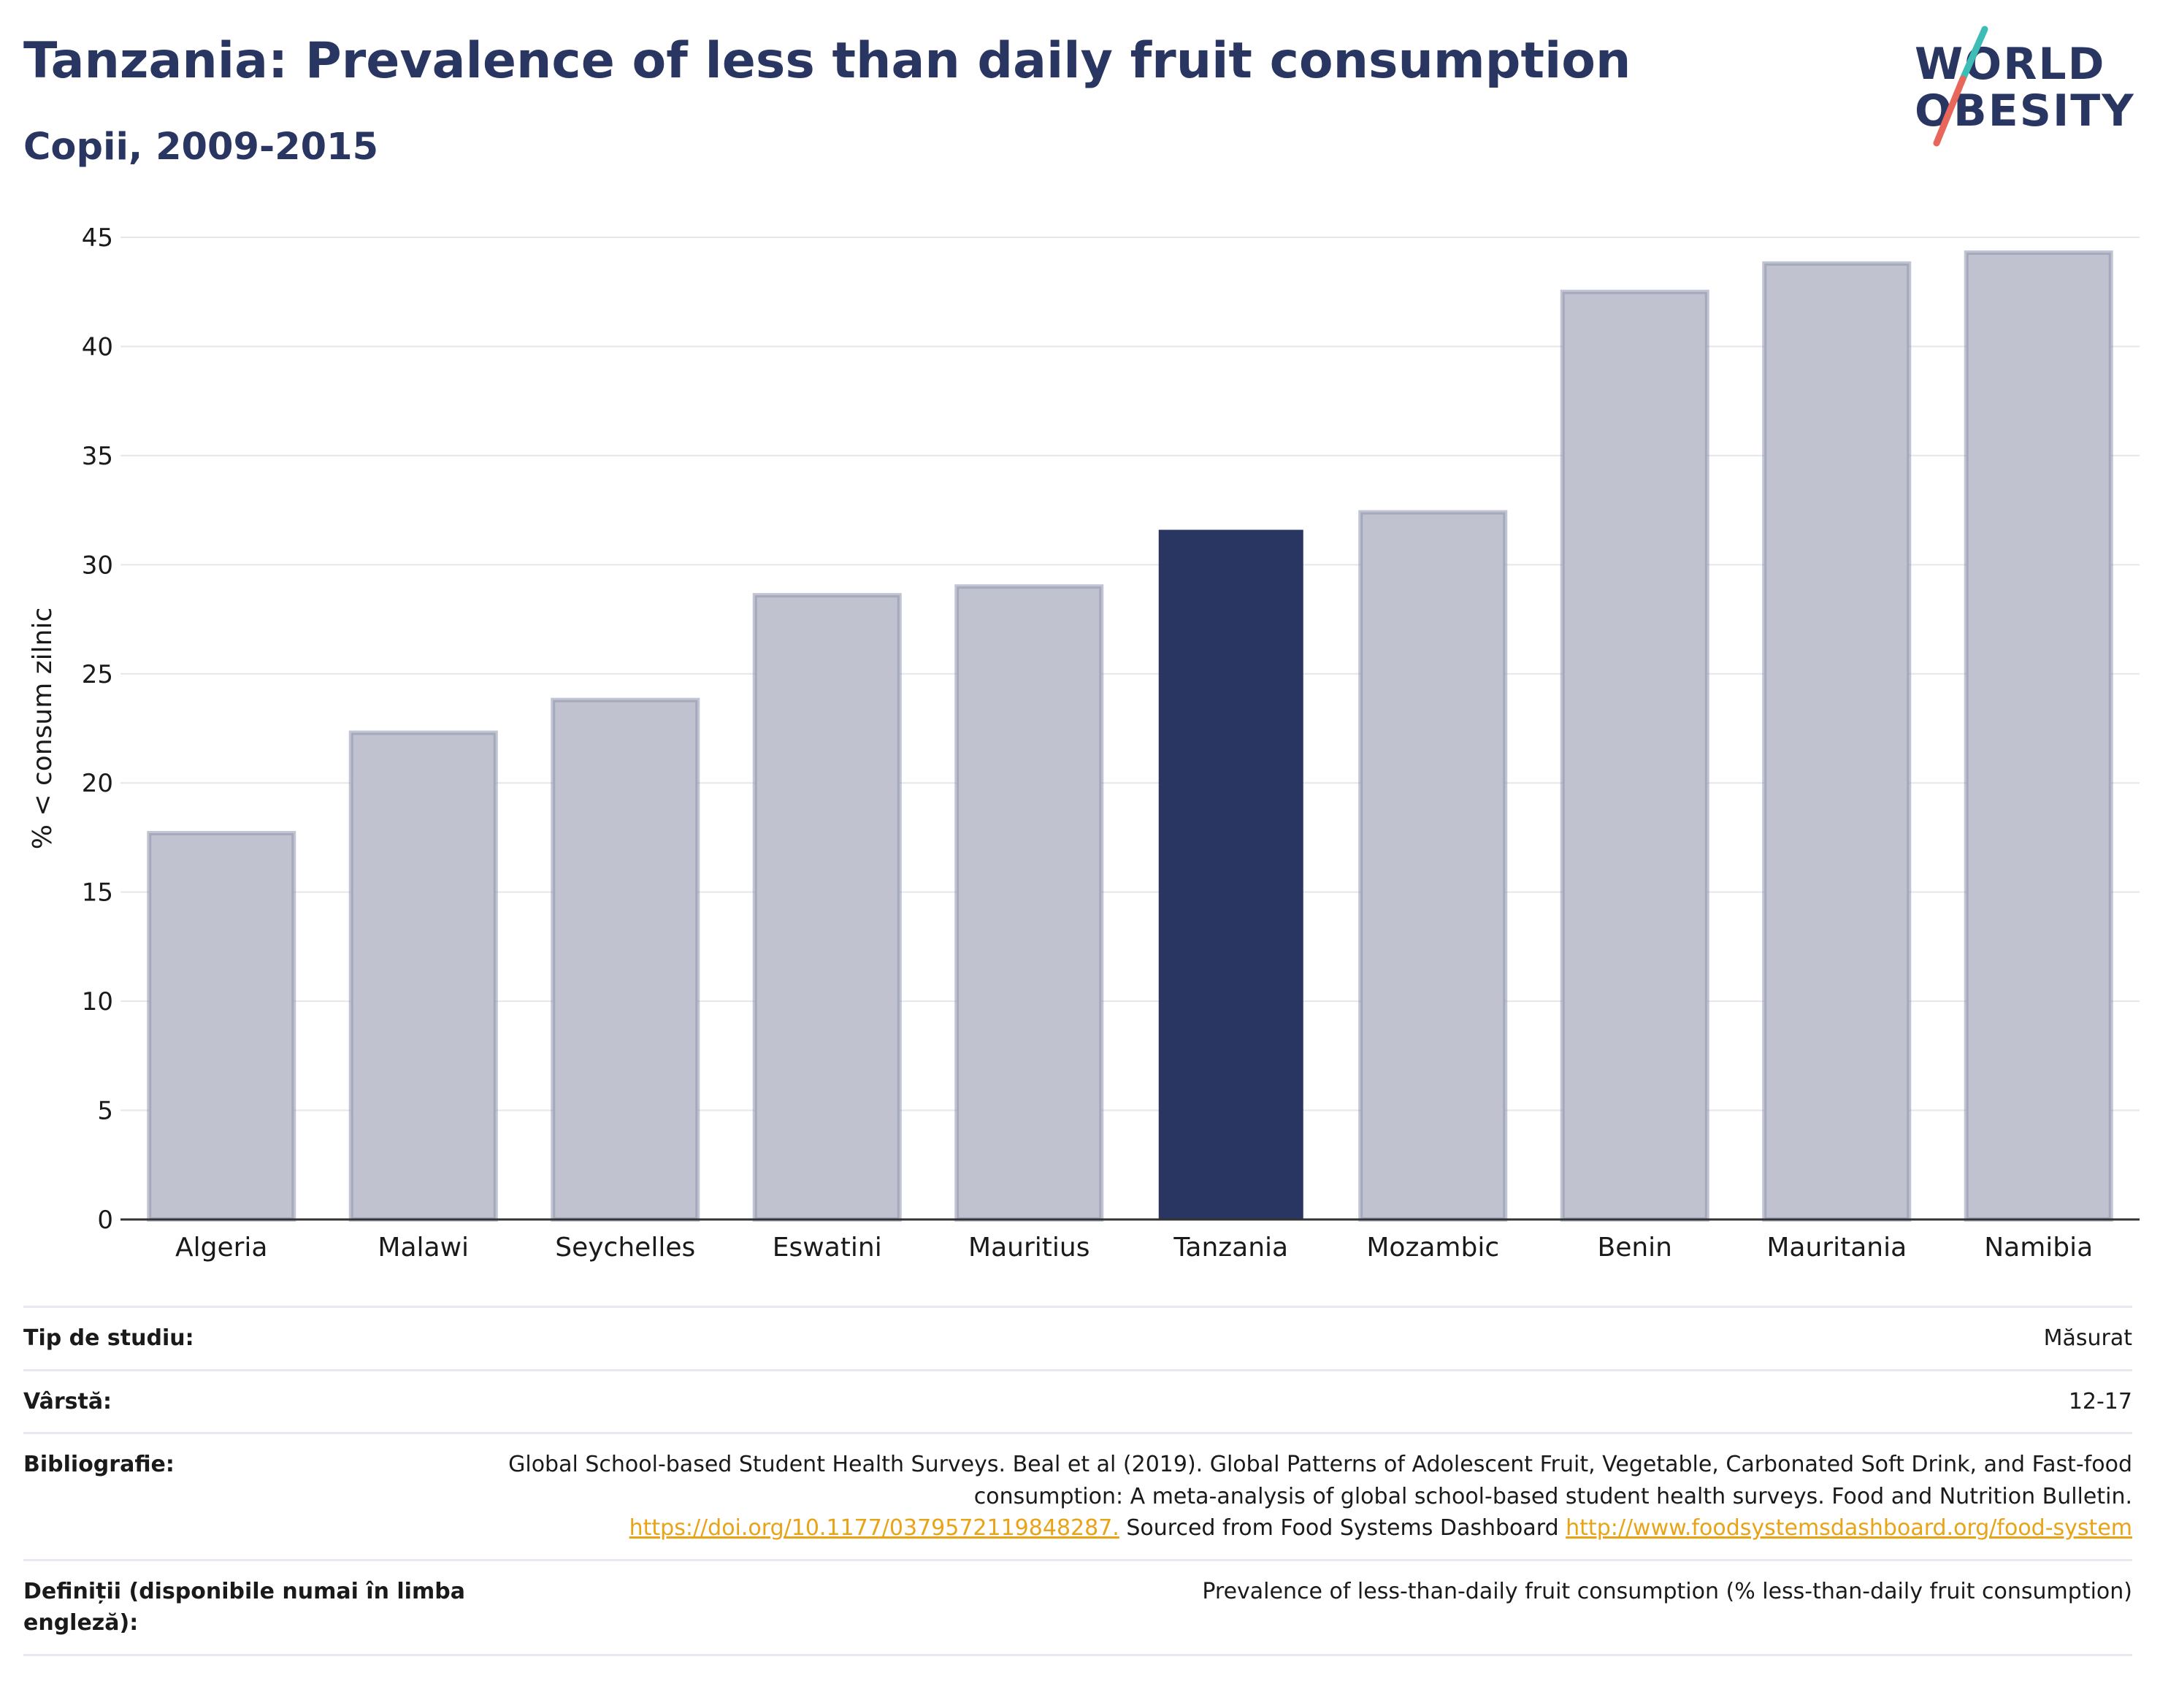 The height and width of the screenshot is (1708, 2160). Describe the element at coordinates (264, 1338) in the screenshot. I see `info-label: Tip de studiu:` at that location.